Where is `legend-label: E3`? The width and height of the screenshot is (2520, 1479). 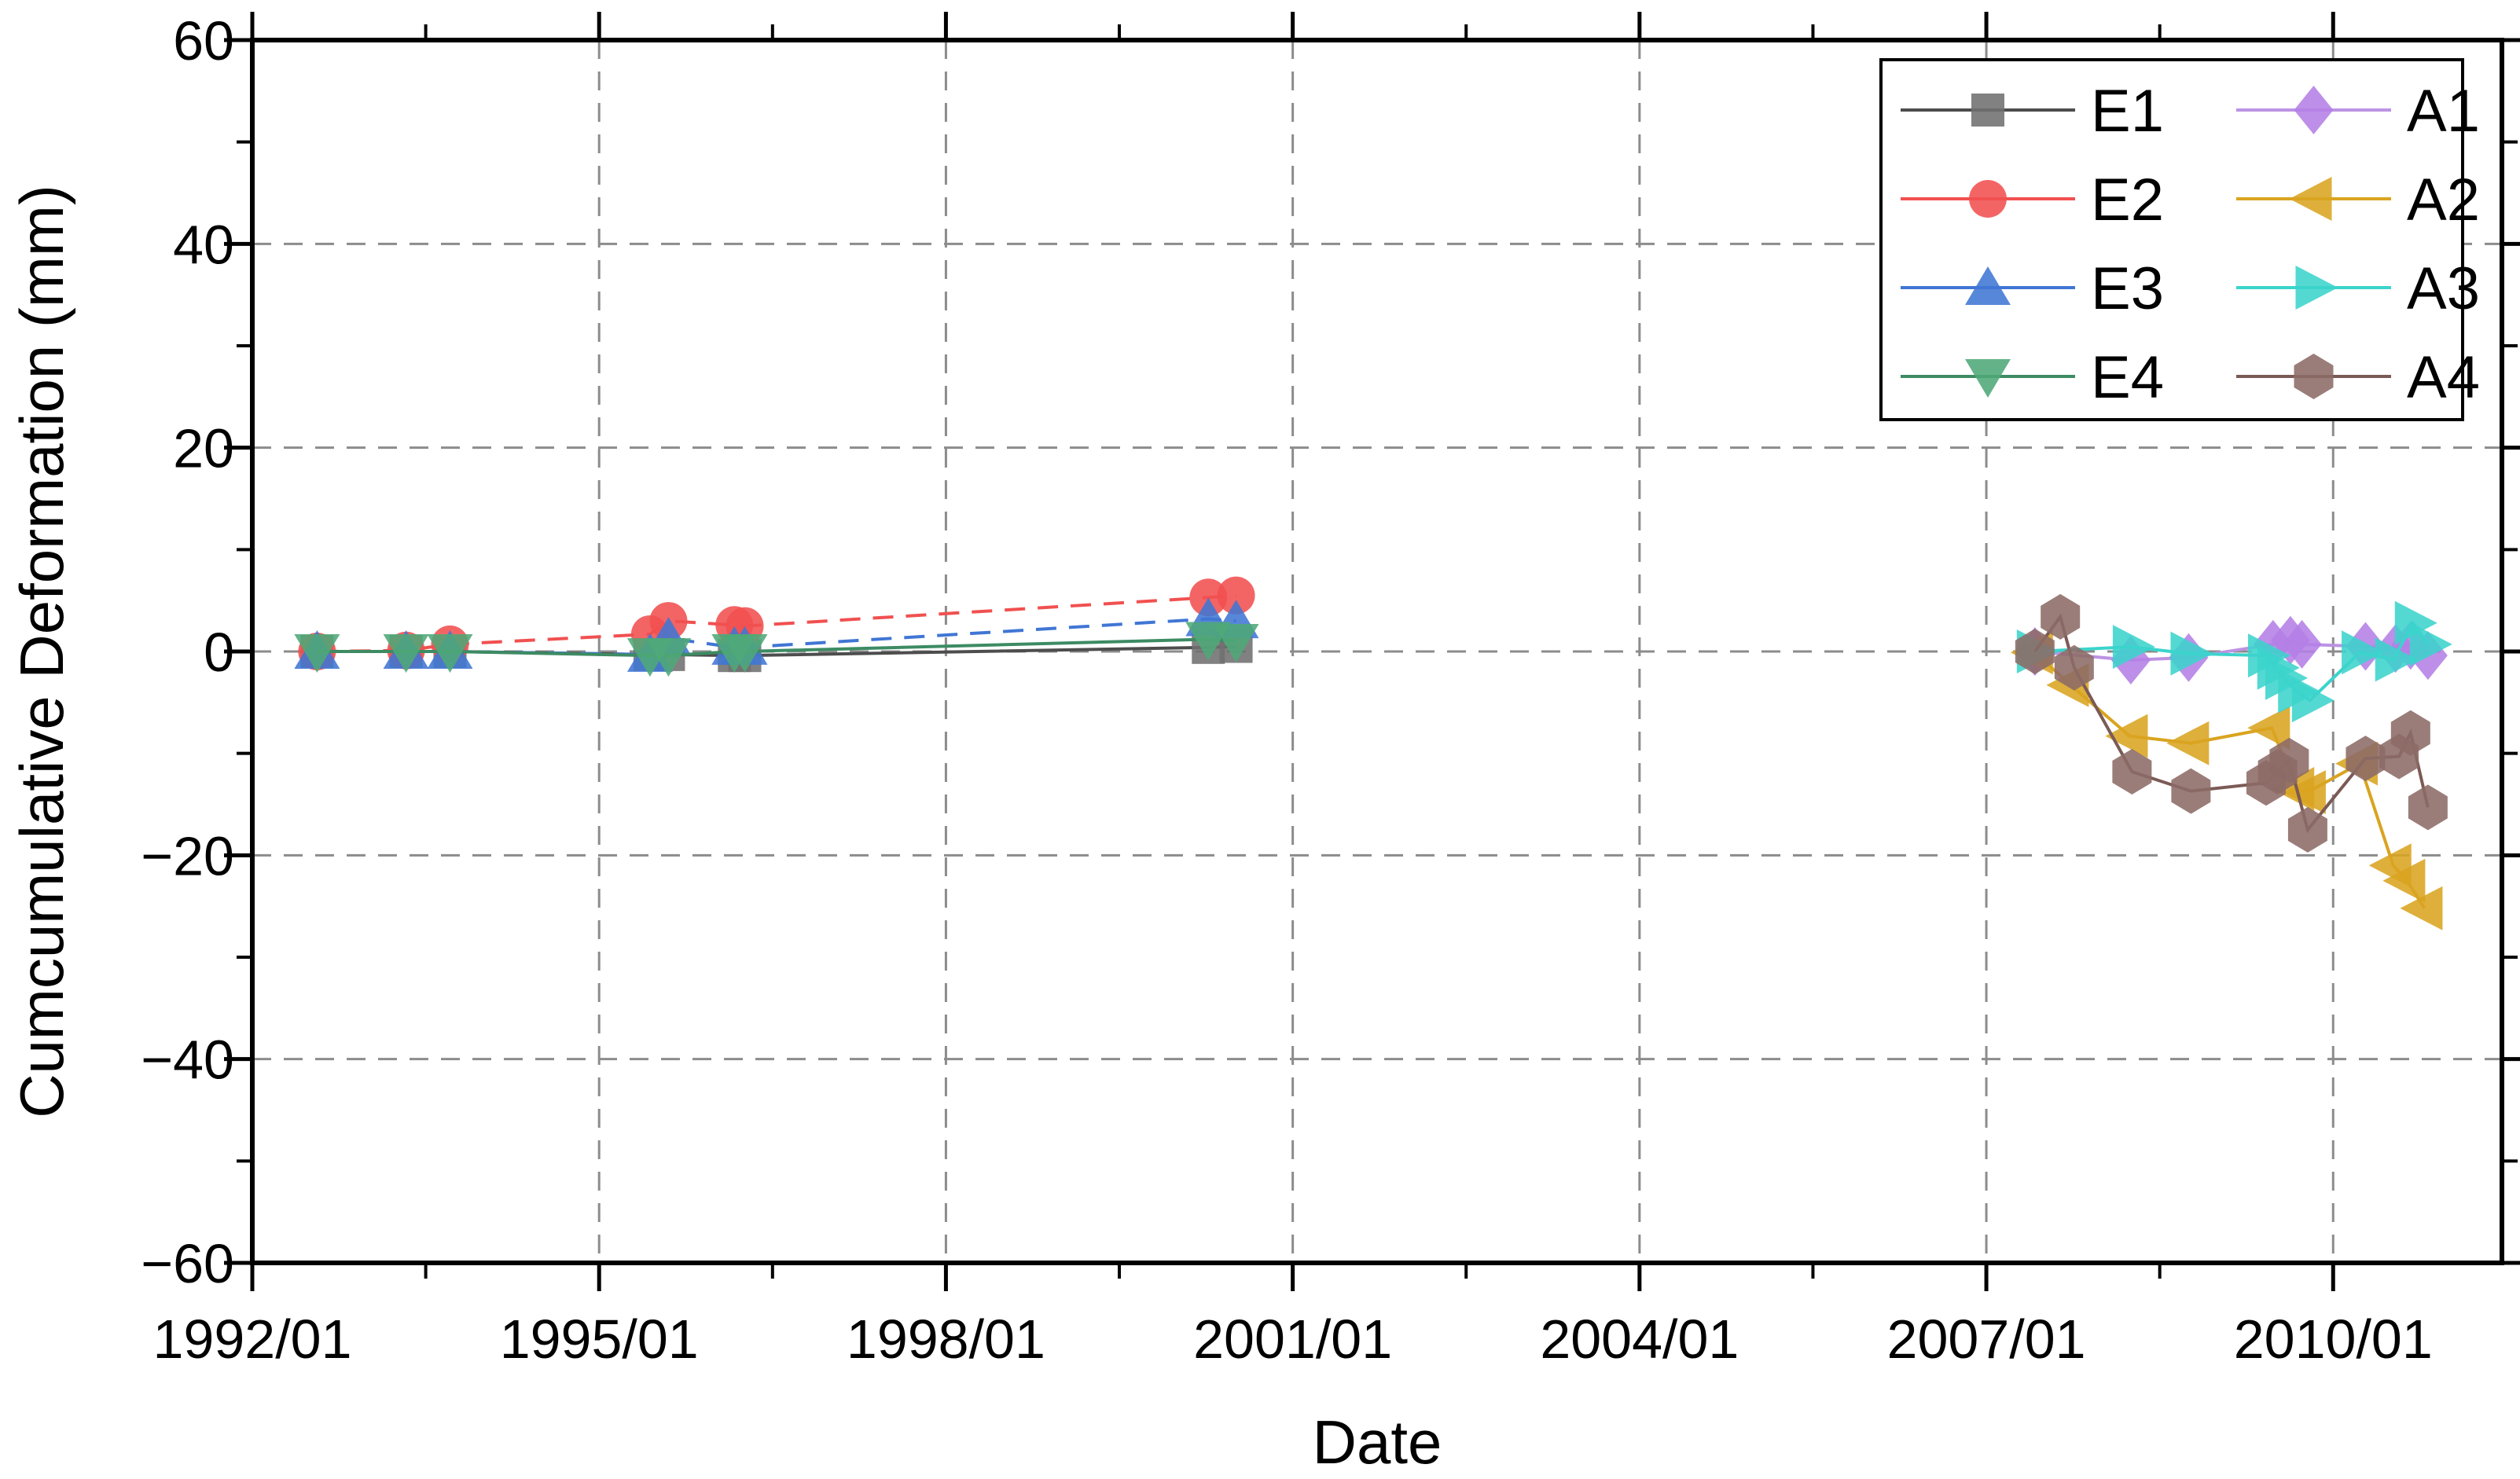 legend-label: E3 is located at coordinates (2127, 288).